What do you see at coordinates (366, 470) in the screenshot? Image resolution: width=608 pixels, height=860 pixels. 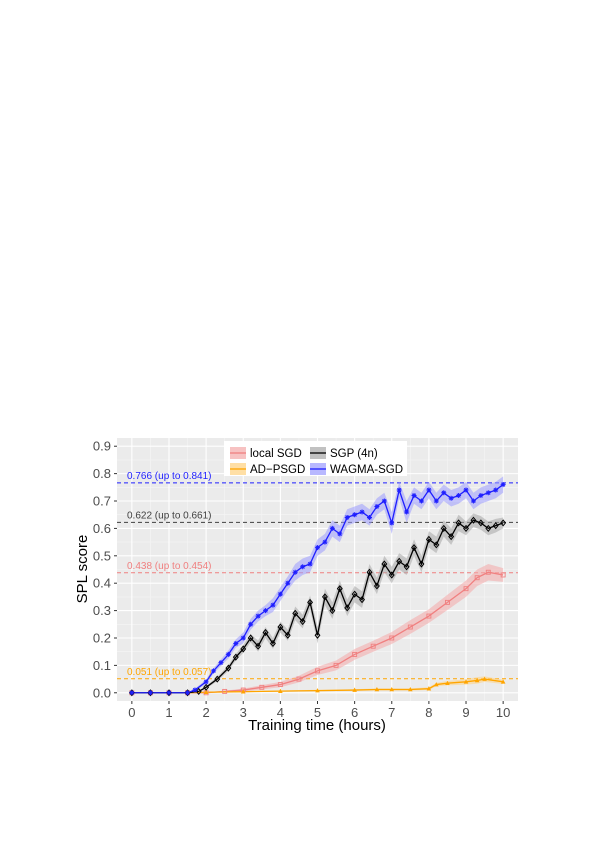 I see `legend-label: WAGMA-SGD` at bounding box center [366, 470].